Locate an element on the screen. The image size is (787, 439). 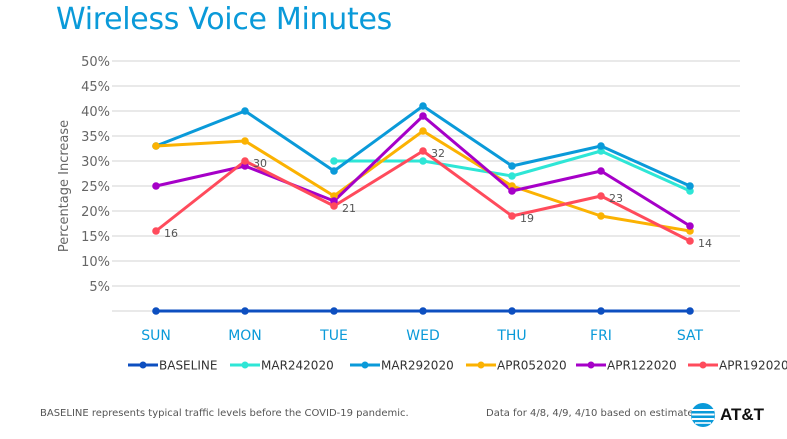
y-tick-label: 20% is located at coordinates (95, 212).